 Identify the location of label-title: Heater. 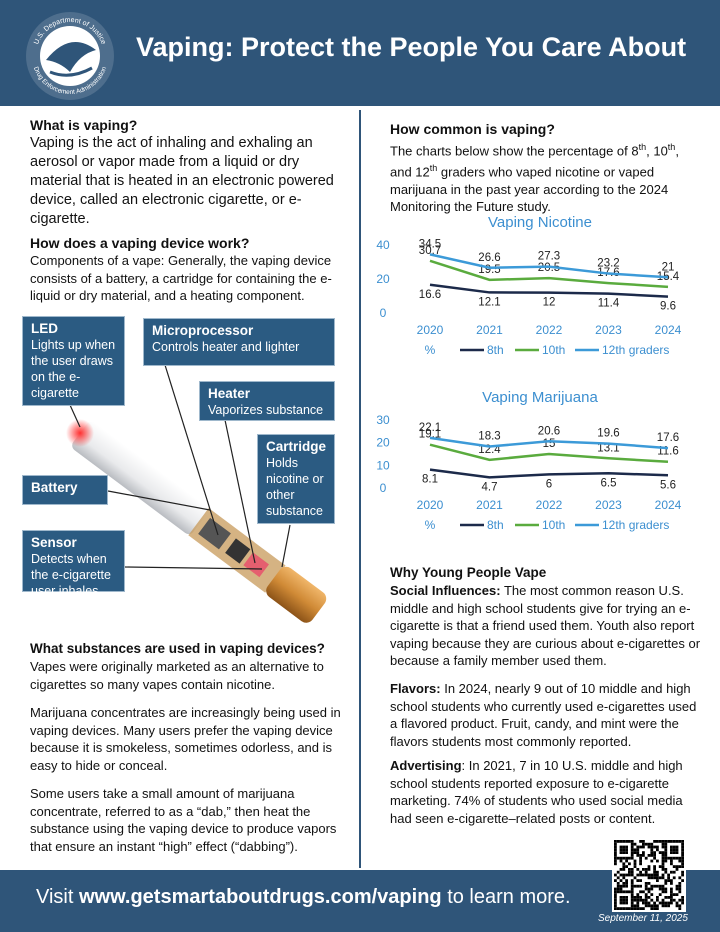
(229, 393).